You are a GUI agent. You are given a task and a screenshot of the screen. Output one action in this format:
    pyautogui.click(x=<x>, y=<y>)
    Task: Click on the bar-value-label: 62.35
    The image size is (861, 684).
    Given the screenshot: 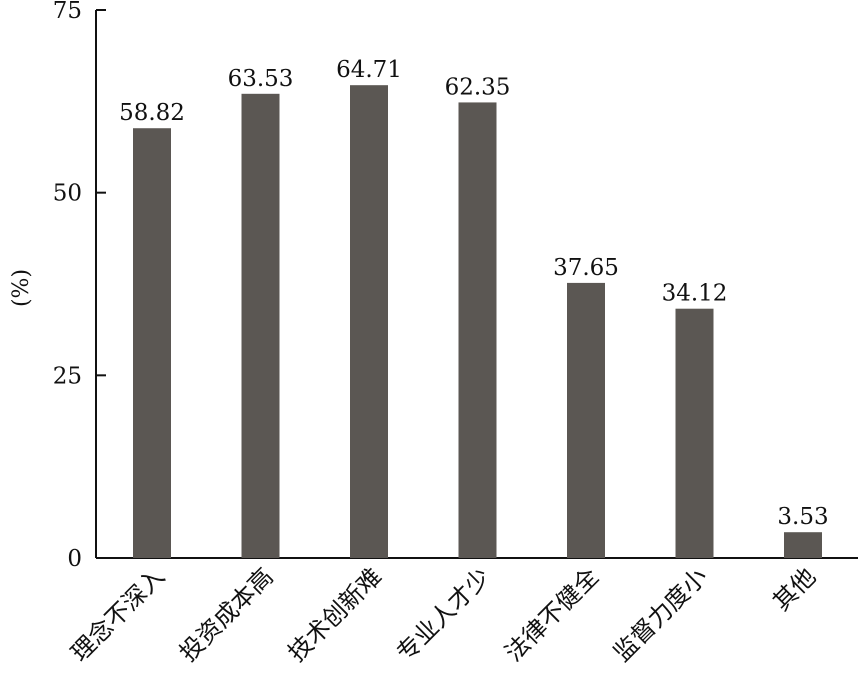 What is the action you would take?
    pyautogui.click(x=478, y=87)
    